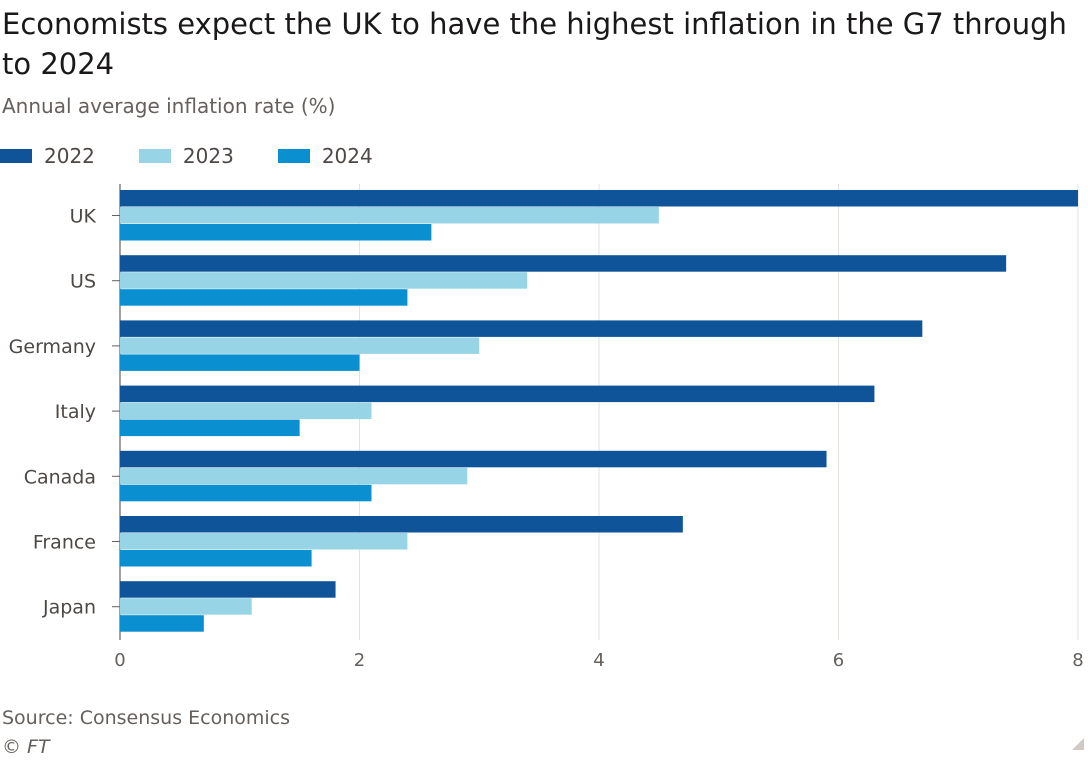  I want to click on bar-us-2024, so click(264, 297).